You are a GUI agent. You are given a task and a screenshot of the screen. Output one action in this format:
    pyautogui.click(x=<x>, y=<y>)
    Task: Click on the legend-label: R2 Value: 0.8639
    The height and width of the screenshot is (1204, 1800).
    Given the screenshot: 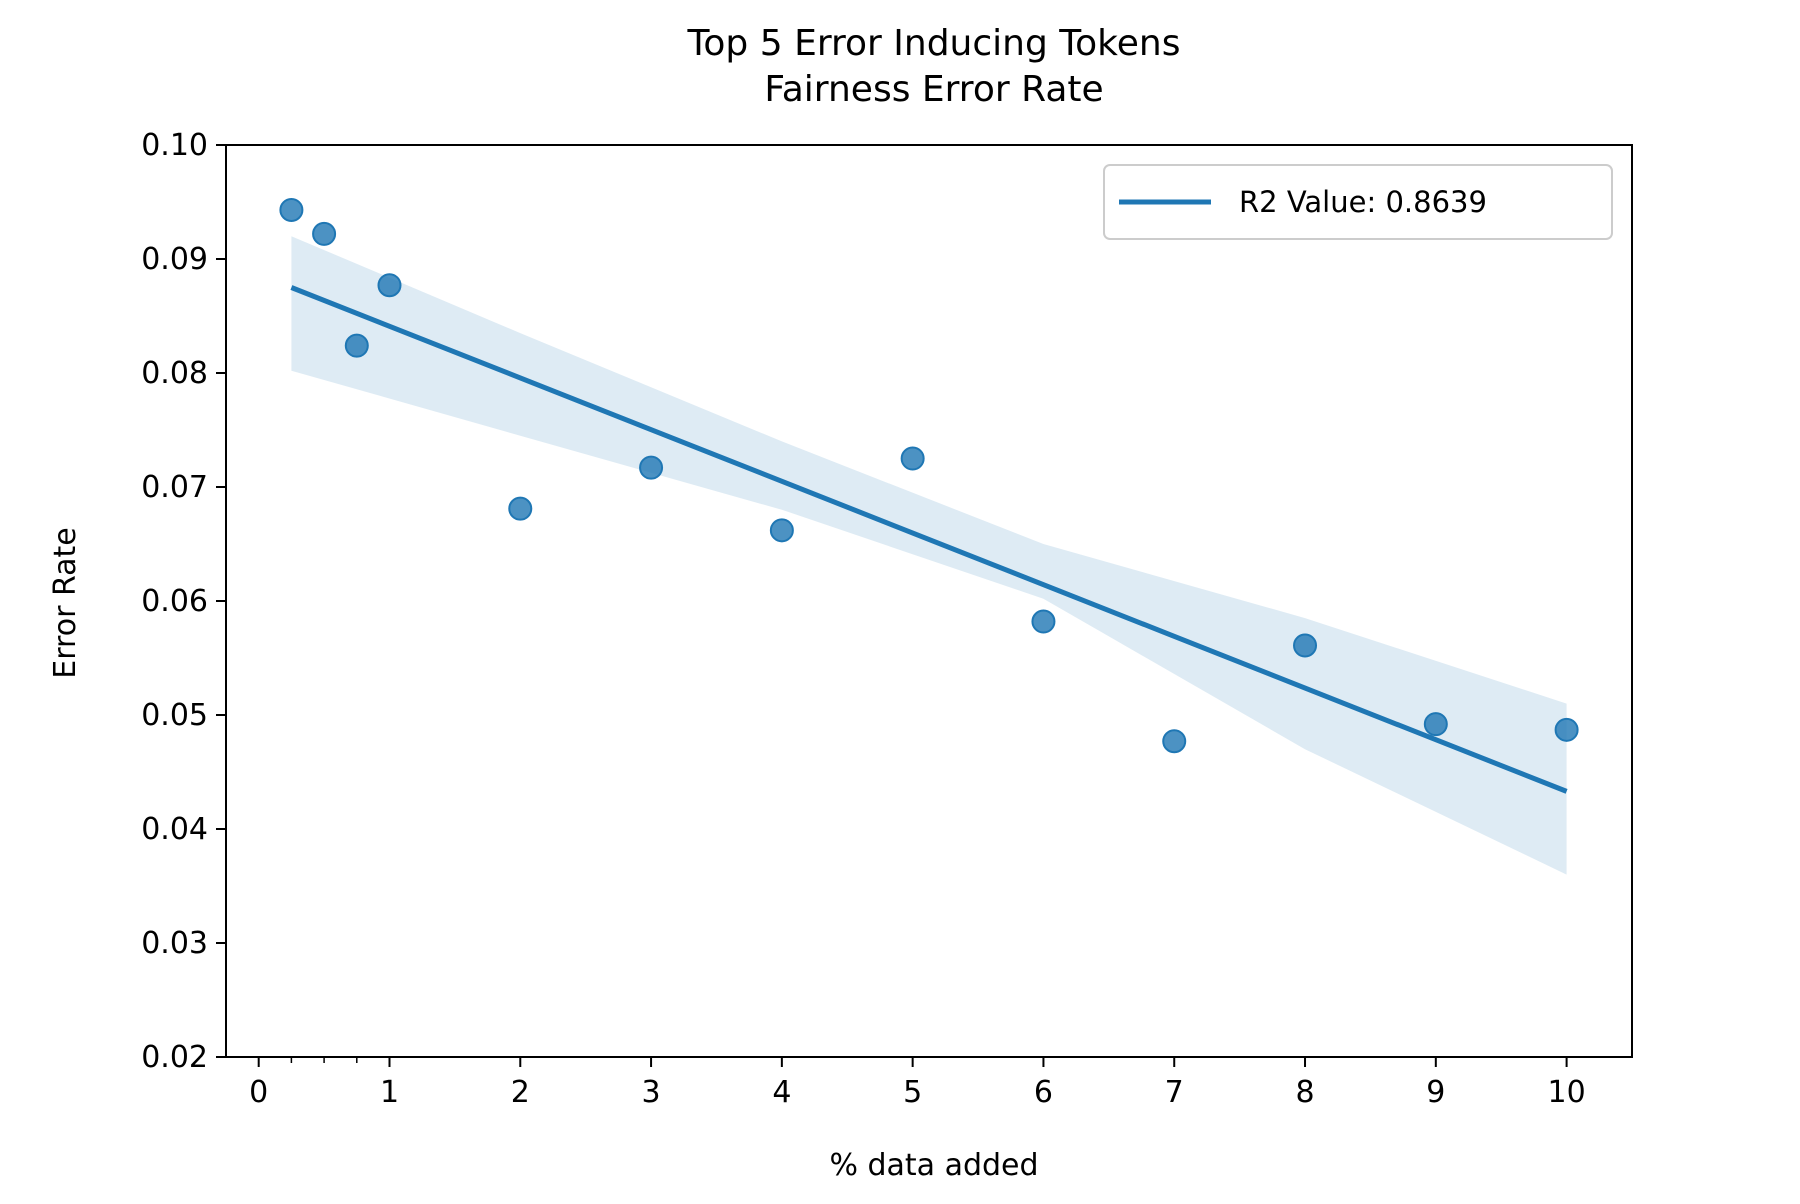 What is the action you would take?
    pyautogui.click(x=1363, y=202)
    